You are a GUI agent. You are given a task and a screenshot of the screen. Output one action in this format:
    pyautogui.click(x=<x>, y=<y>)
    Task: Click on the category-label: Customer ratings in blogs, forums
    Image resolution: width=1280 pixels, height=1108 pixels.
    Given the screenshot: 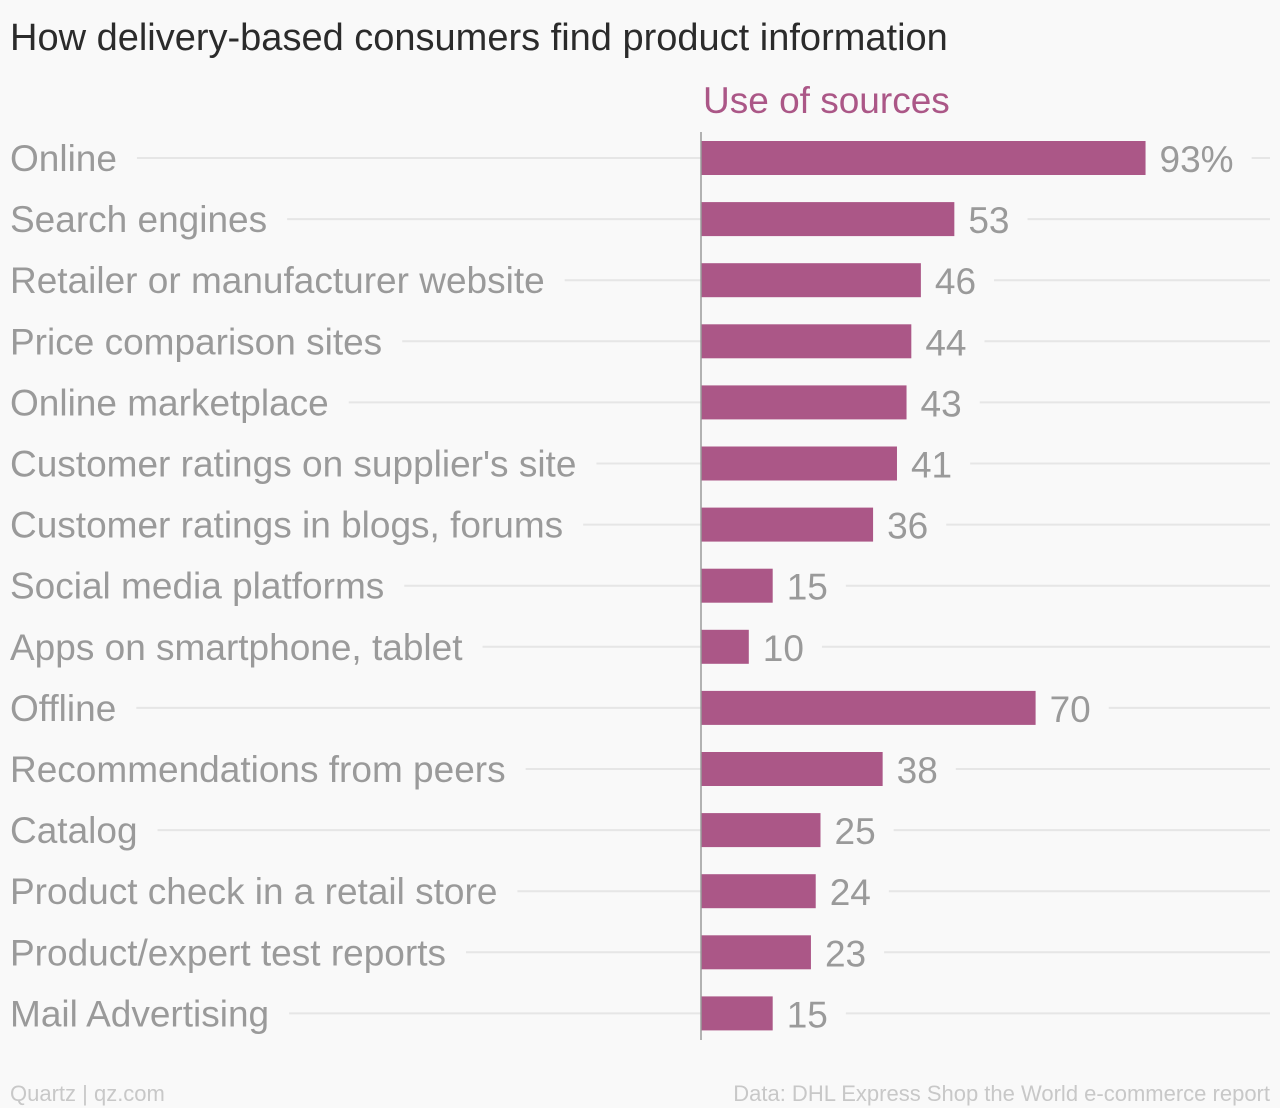 What is the action you would take?
    pyautogui.click(x=286, y=525)
    